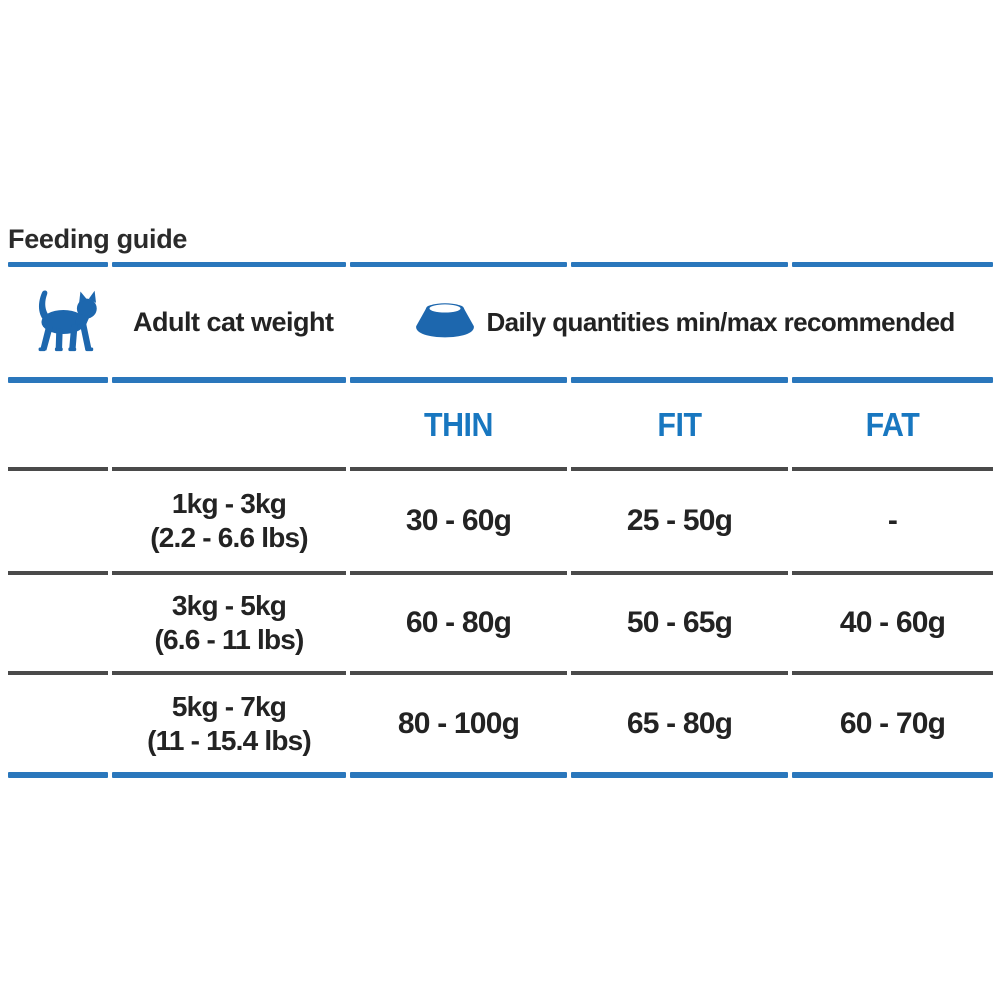  I want to click on weight-range-cell: 1kg - 3kg (2.2 - 6.6 lbs), so click(229, 520).